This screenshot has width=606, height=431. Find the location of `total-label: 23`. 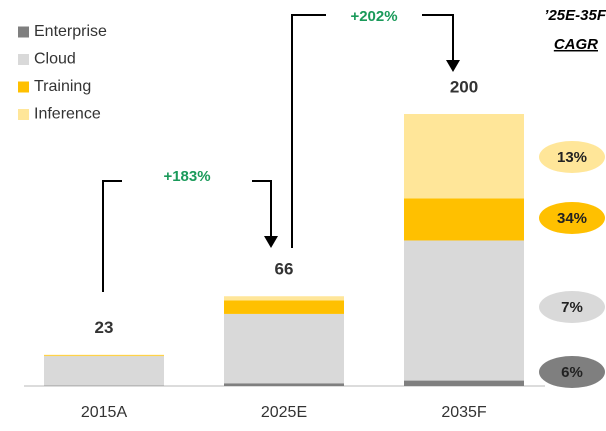

total-label: 23 is located at coordinates (104, 327).